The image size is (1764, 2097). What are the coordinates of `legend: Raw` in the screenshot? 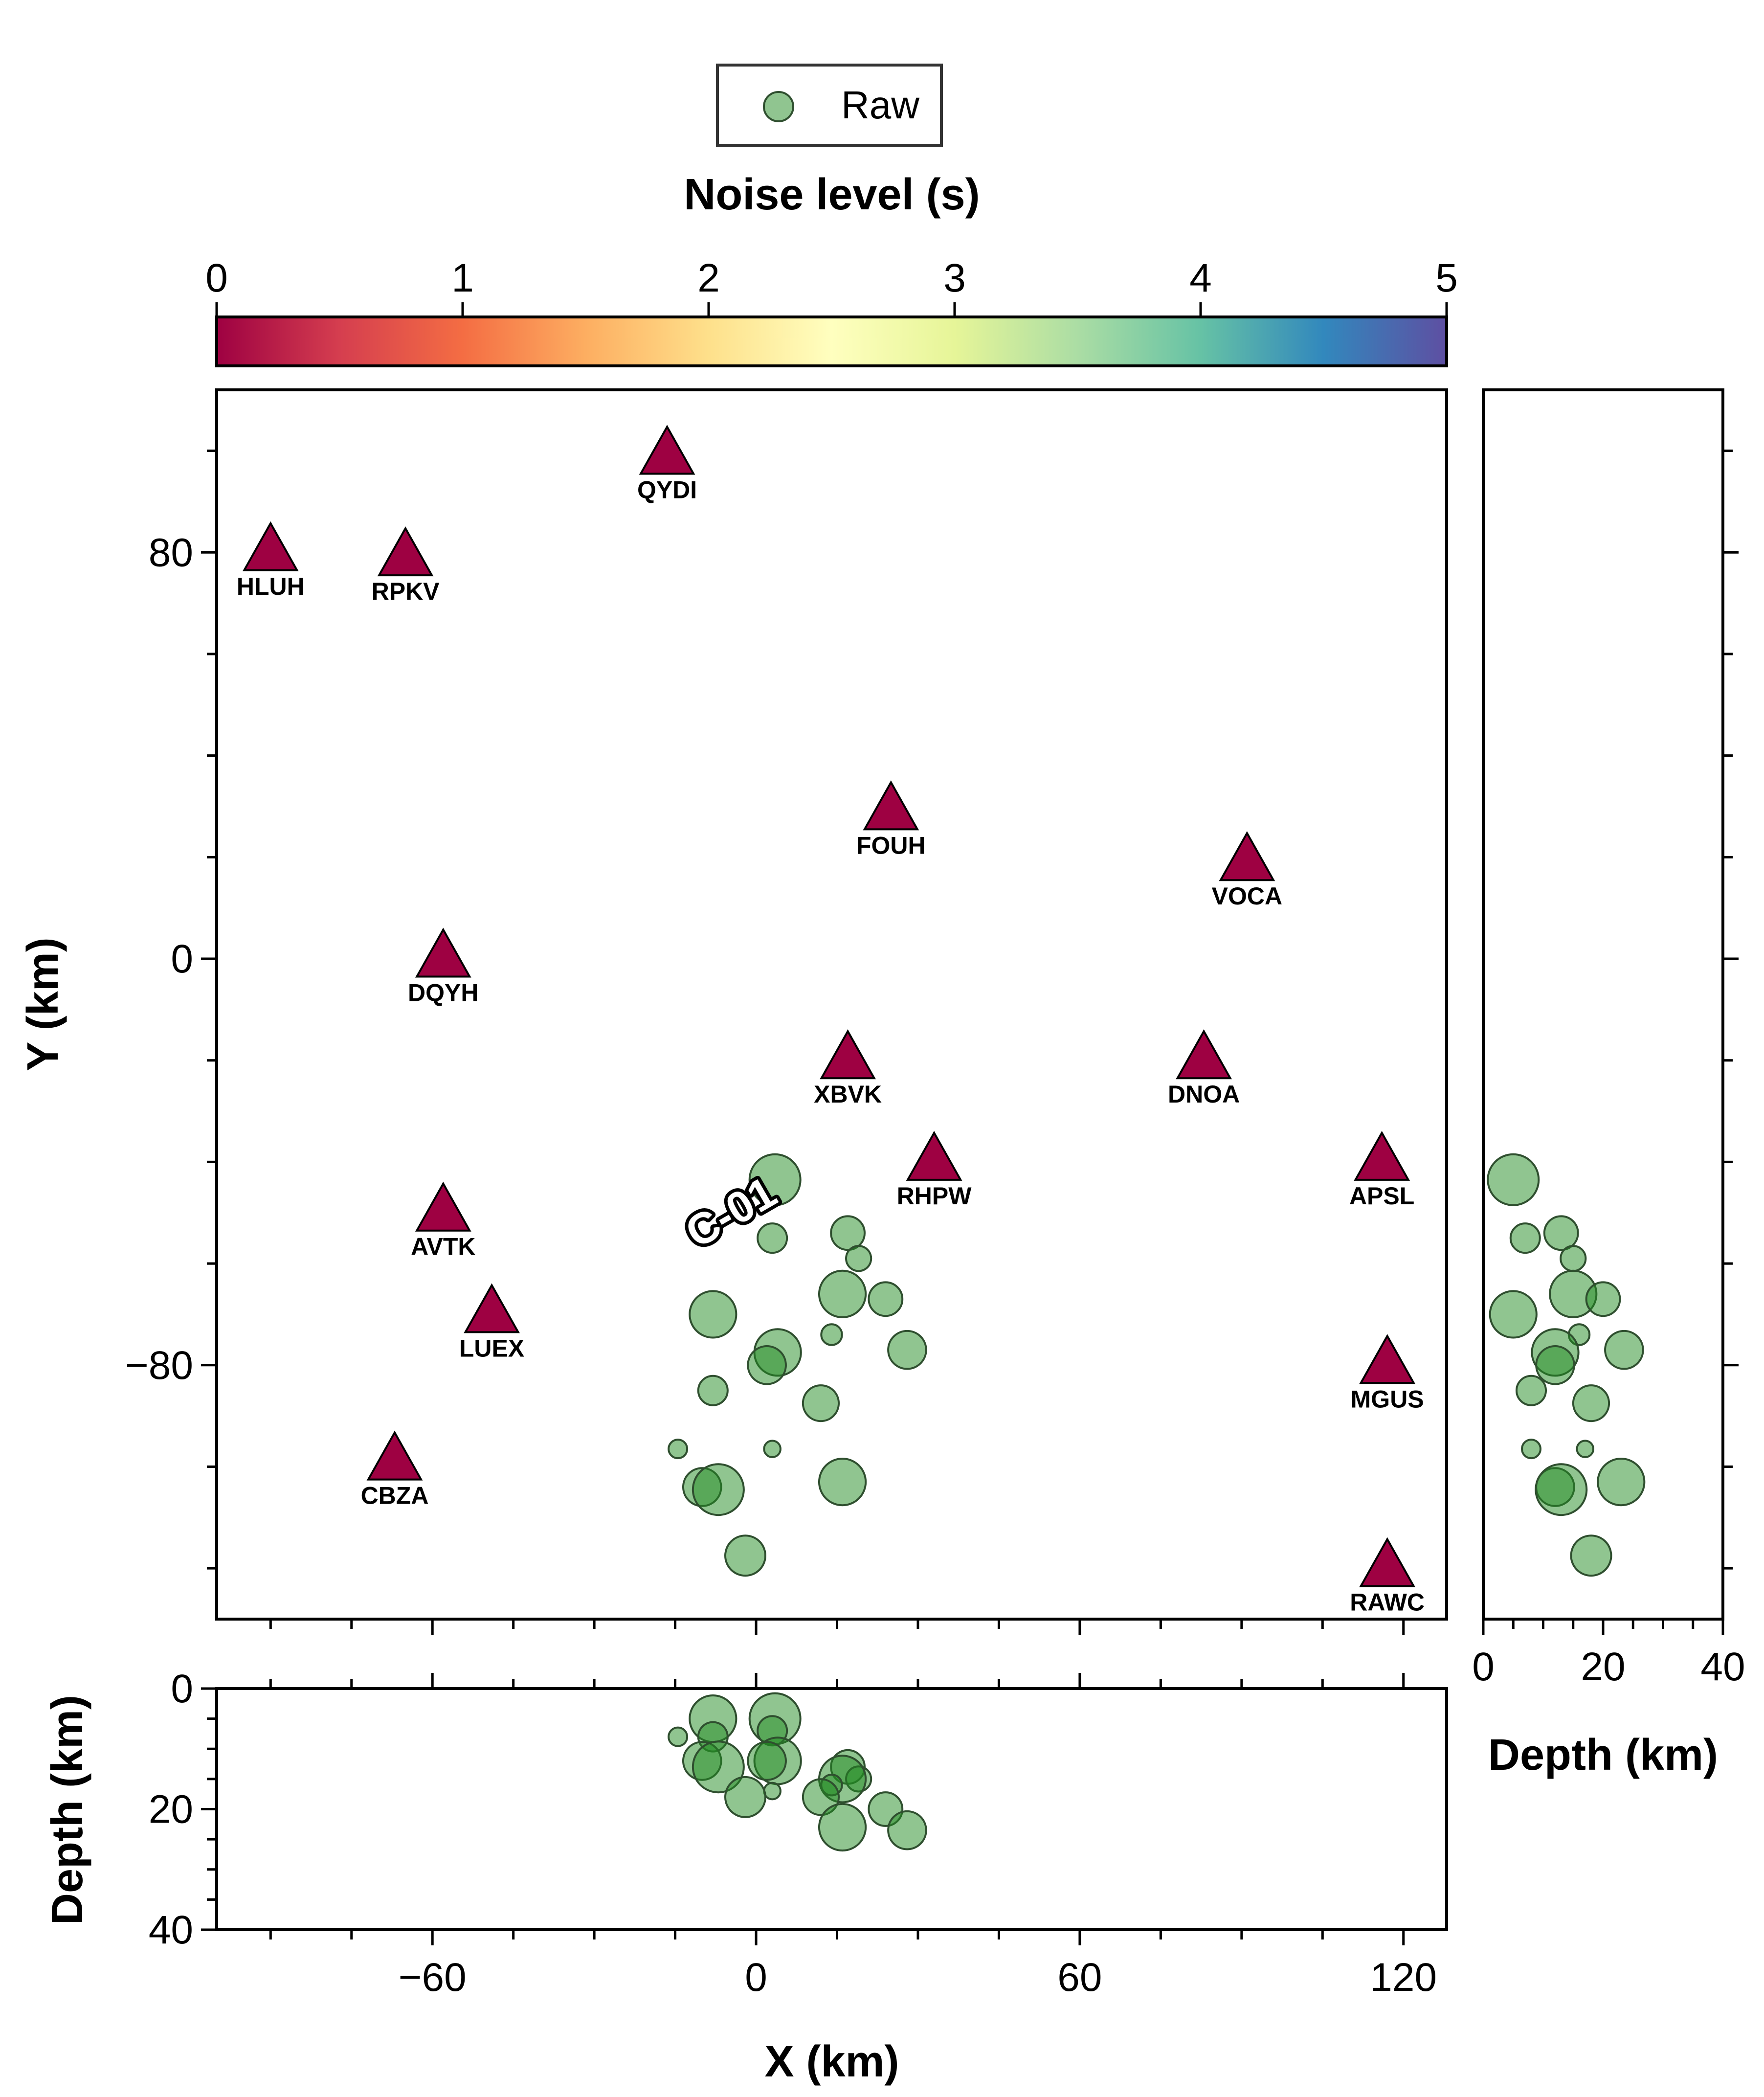 It's located at (829, 105).